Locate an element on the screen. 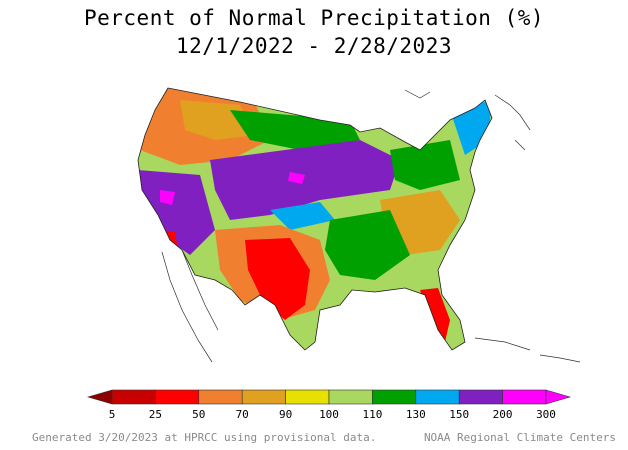  region-central-magenta is located at coordinates (296, 178).